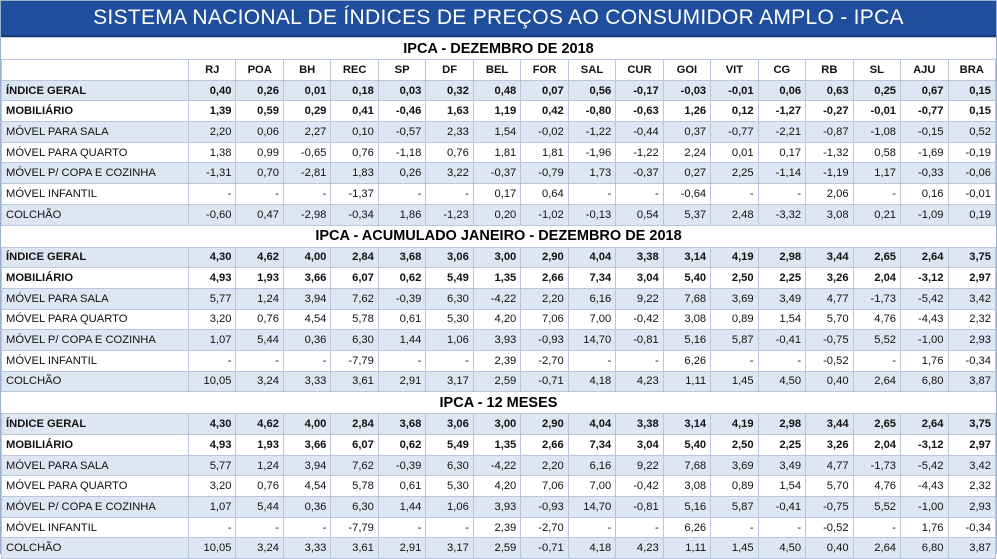  Describe the element at coordinates (639, 548) in the screenshot. I see `table-cell: 4,23` at that location.